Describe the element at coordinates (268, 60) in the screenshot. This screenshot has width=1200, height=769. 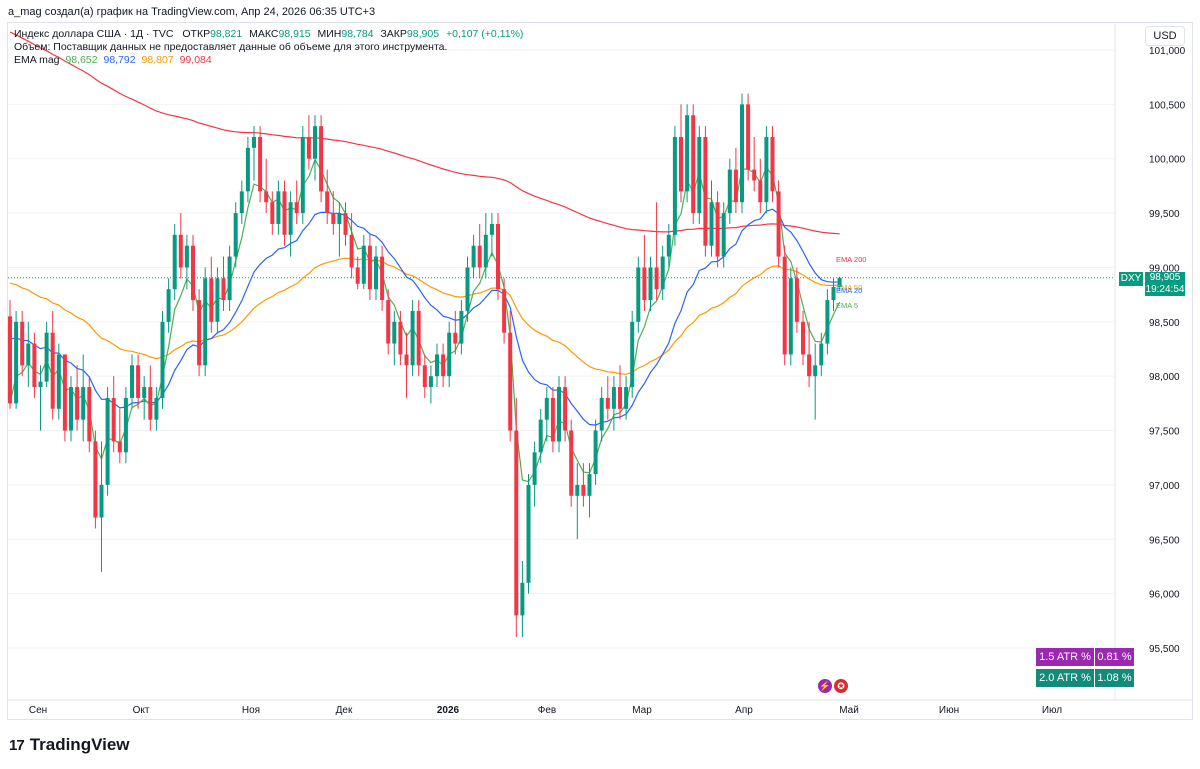
I see `legend-ema-row: EMA mag 98,652 98,792 98,807 99,084` at that location.